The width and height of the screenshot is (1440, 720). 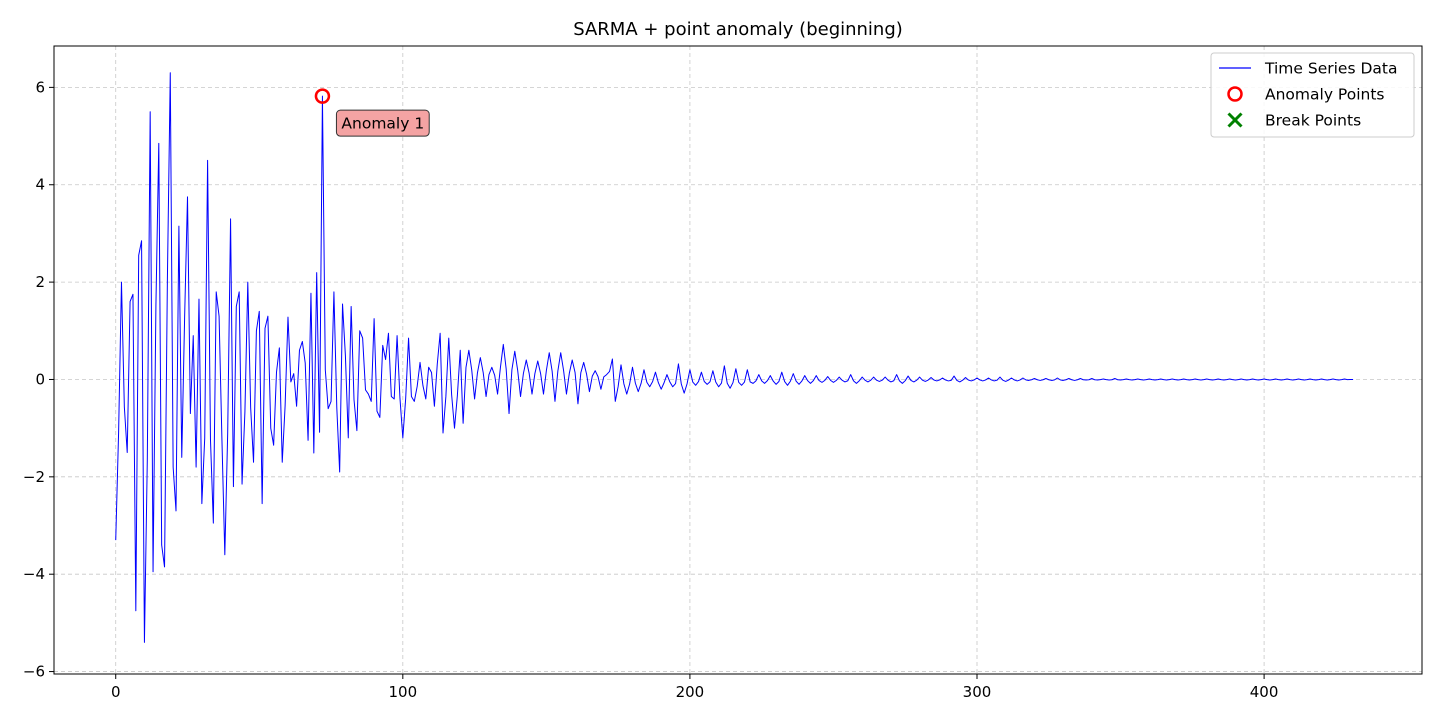 What do you see at coordinates (1235, 120) in the screenshot?
I see `legend-x-swatch` at bounding box center [1235, 120].